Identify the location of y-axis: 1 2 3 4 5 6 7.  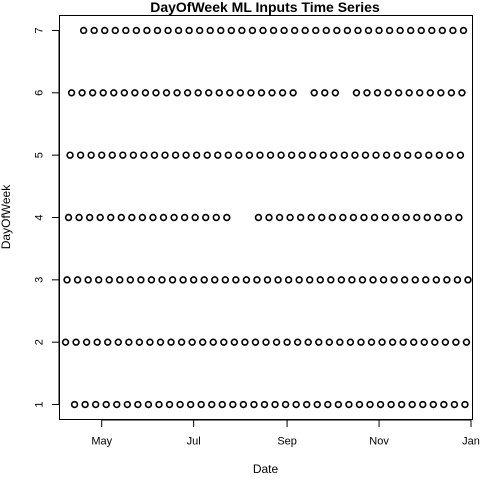
(46, 217).